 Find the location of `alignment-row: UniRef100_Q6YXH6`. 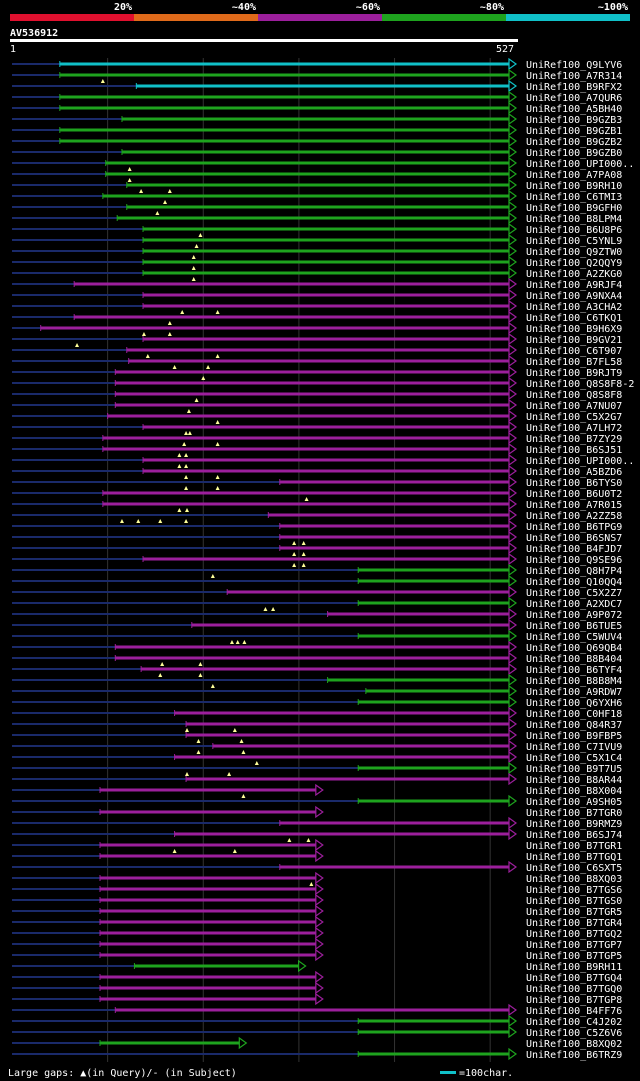

alignment-row: UniRef100_Q6YXH6 is located at coordinates (317, 702).